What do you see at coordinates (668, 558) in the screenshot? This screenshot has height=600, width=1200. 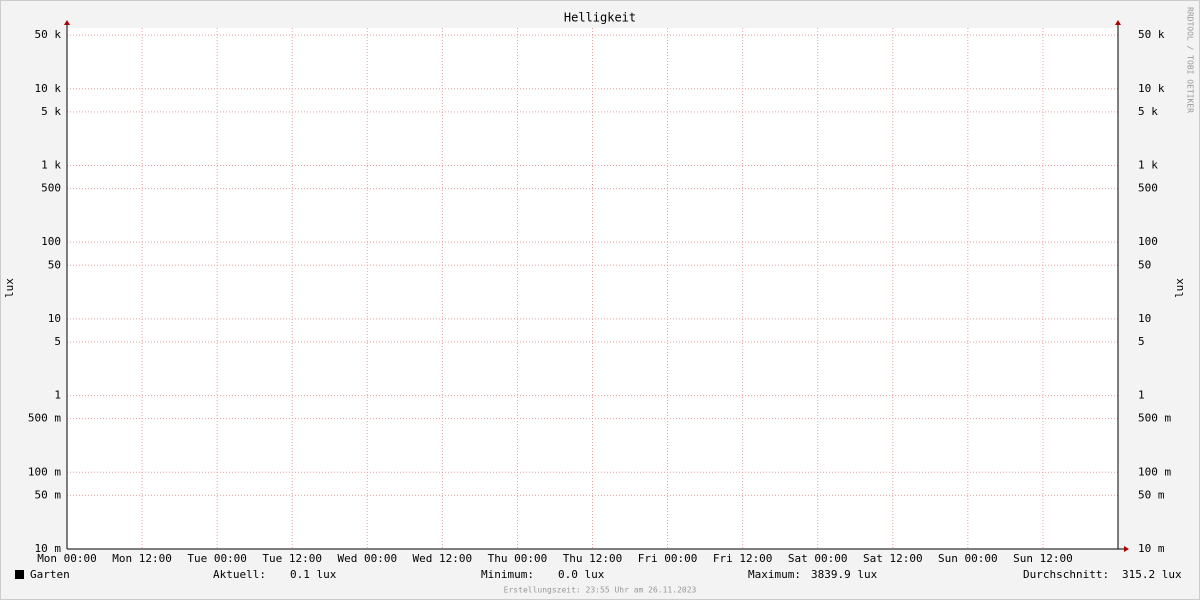 I see `x-tick-label: Fri 00:00` at bounding box center [668, 558].